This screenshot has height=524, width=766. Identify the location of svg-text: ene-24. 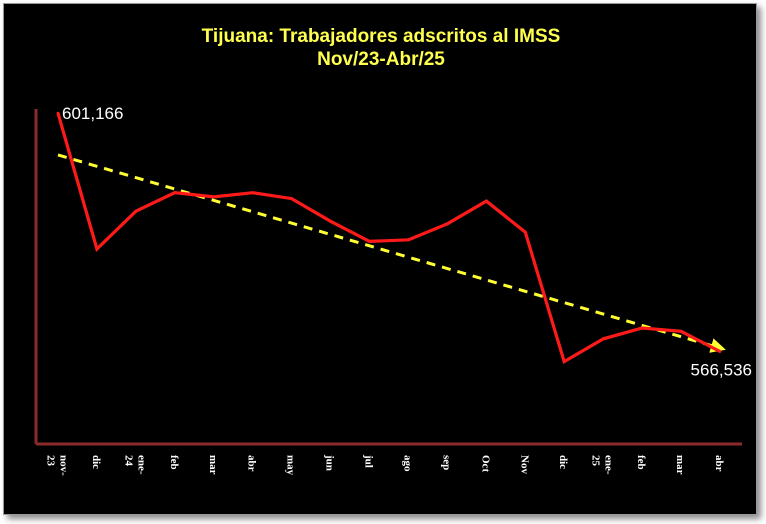
(134, 465).